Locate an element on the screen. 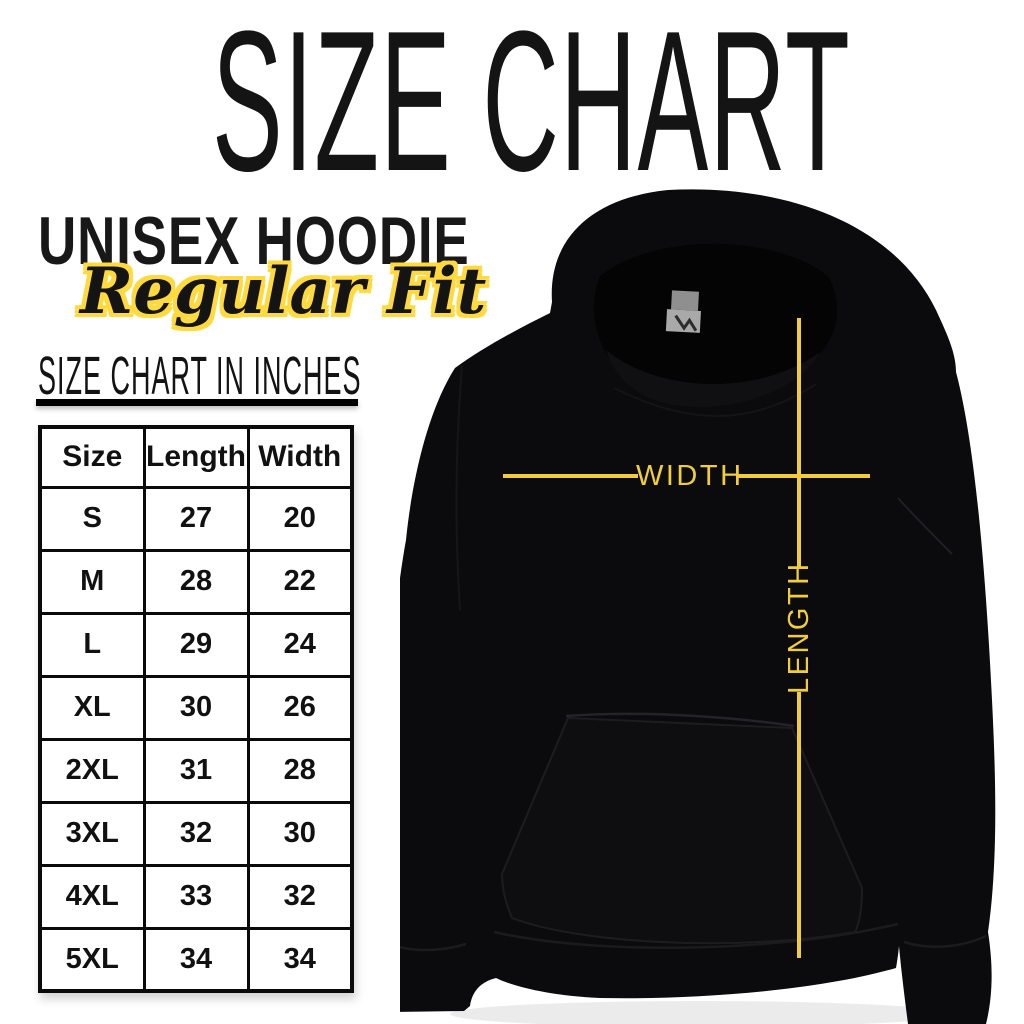 The height and width of the screenshot is (1024, 1024). length-cell: 33 is located at coordinates (196, 896).